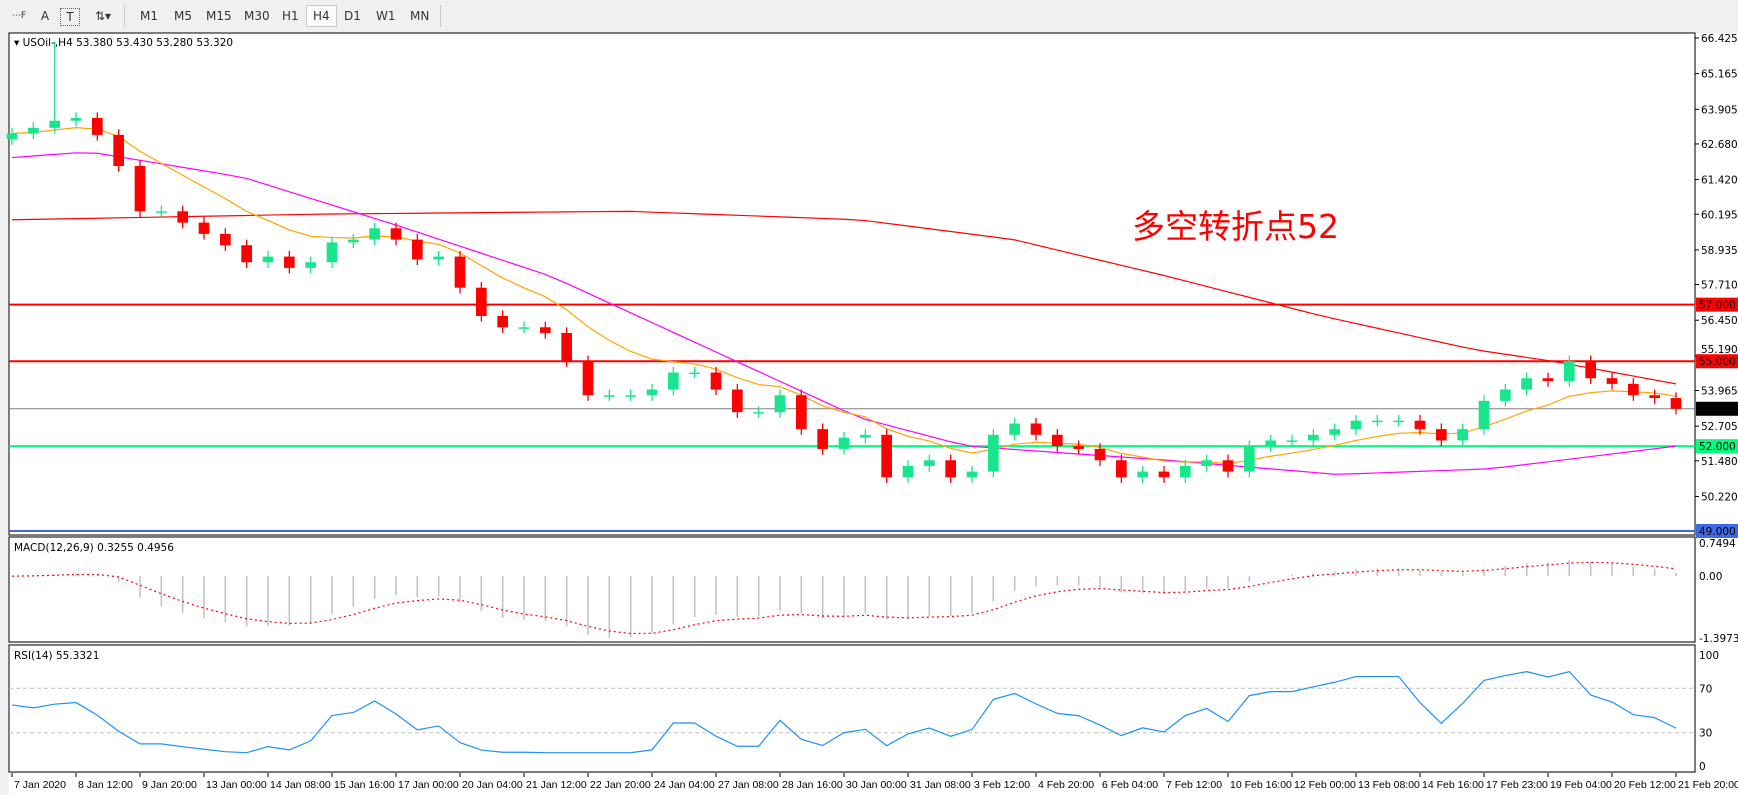 The width and height of the screenshot is (1738, 795). Describe the element at coordinates (844, 712) in the screenshot. I see `rsi-line` at that location.